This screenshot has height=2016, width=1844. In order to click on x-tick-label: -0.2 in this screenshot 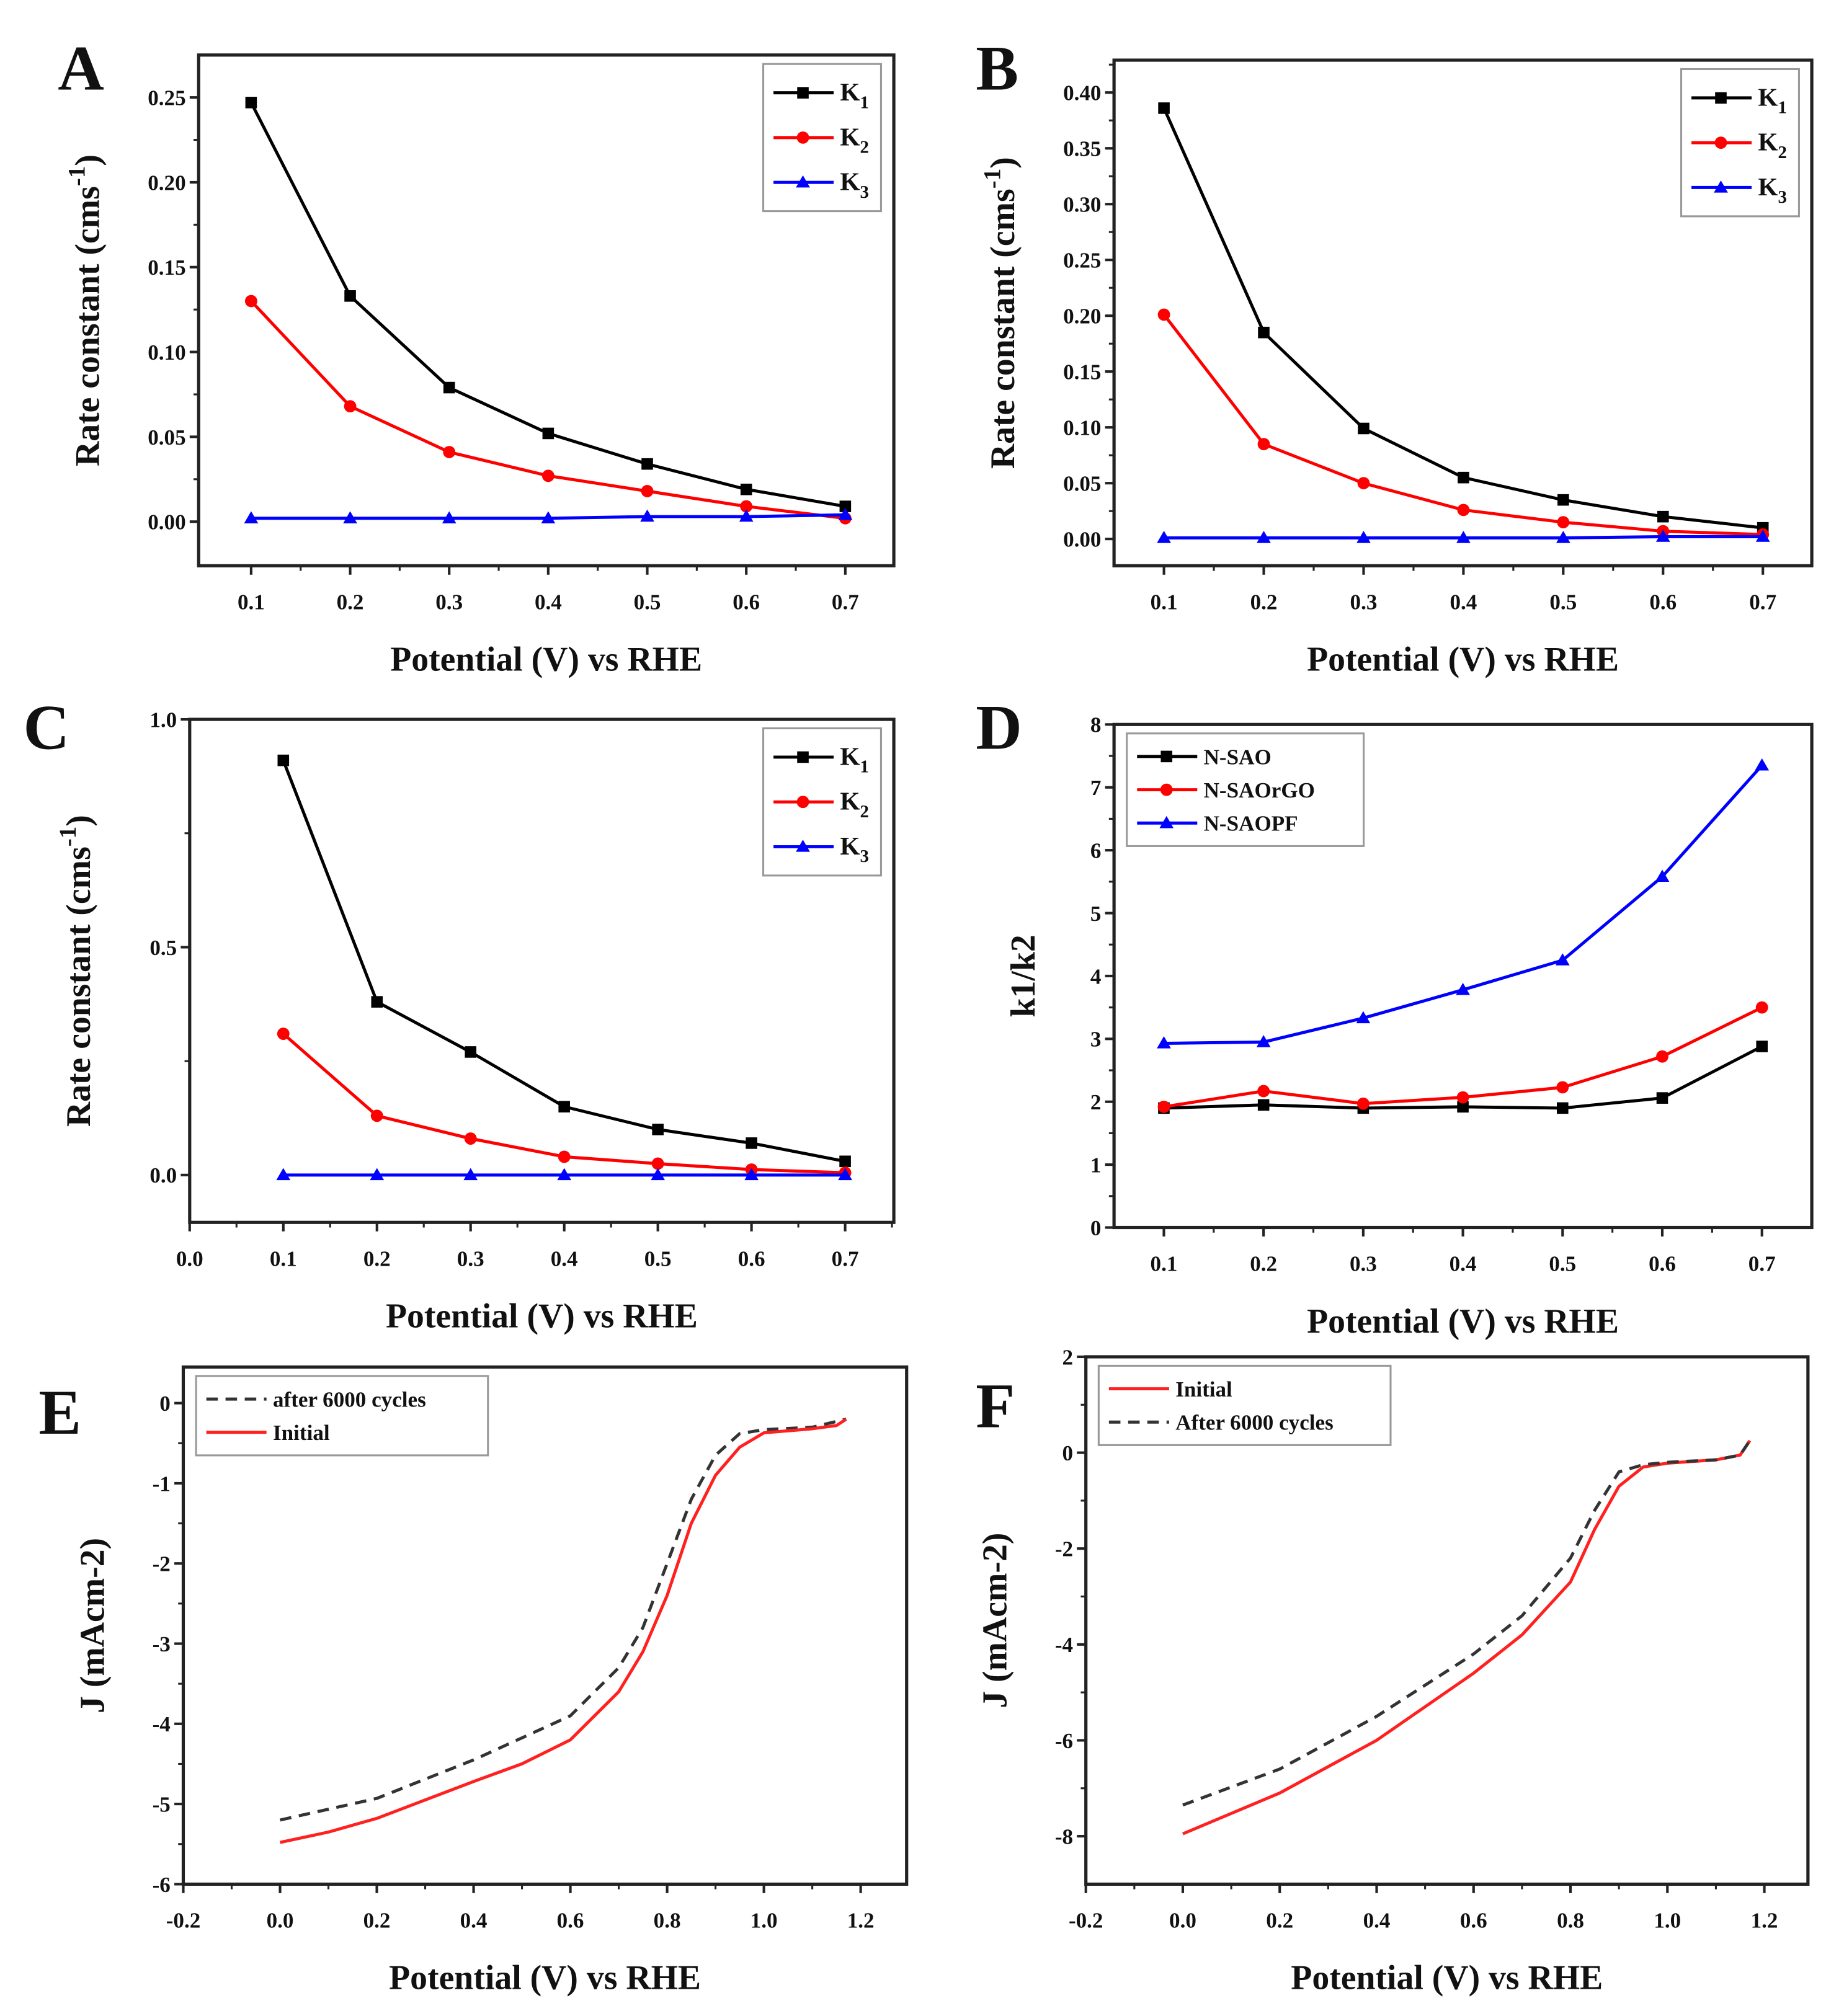, I will do `click(1086, 1921)`.